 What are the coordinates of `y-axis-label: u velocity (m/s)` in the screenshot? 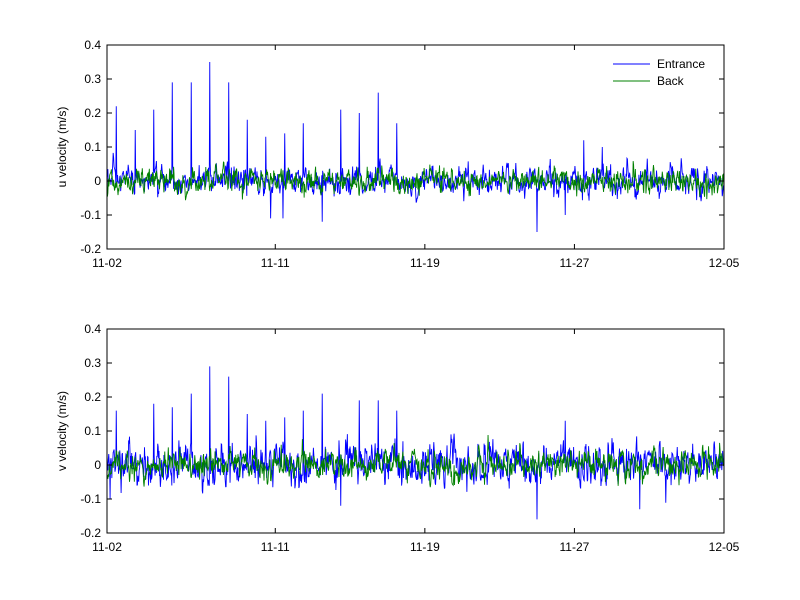 It's located at (62, 147).